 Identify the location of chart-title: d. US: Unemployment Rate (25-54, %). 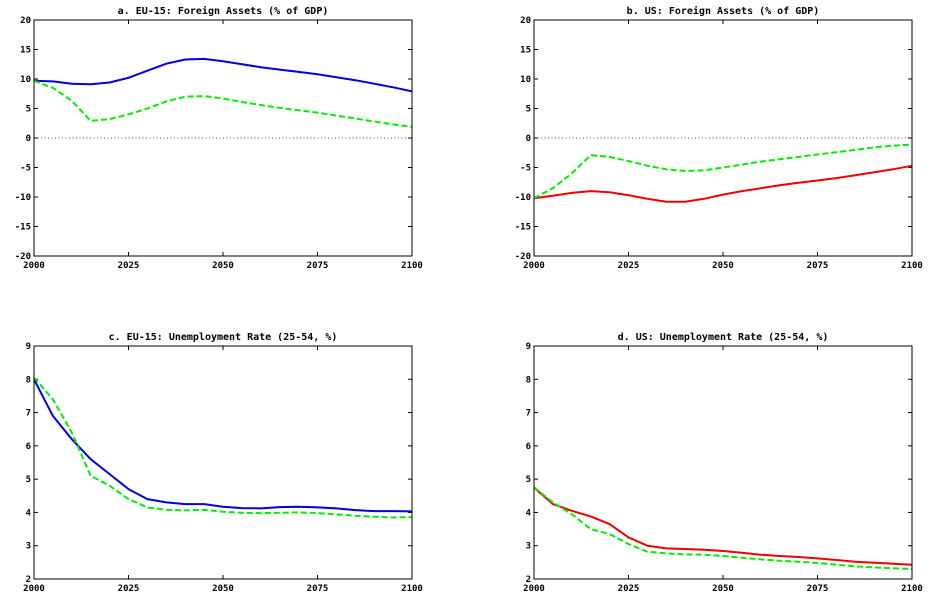
(723, 337).